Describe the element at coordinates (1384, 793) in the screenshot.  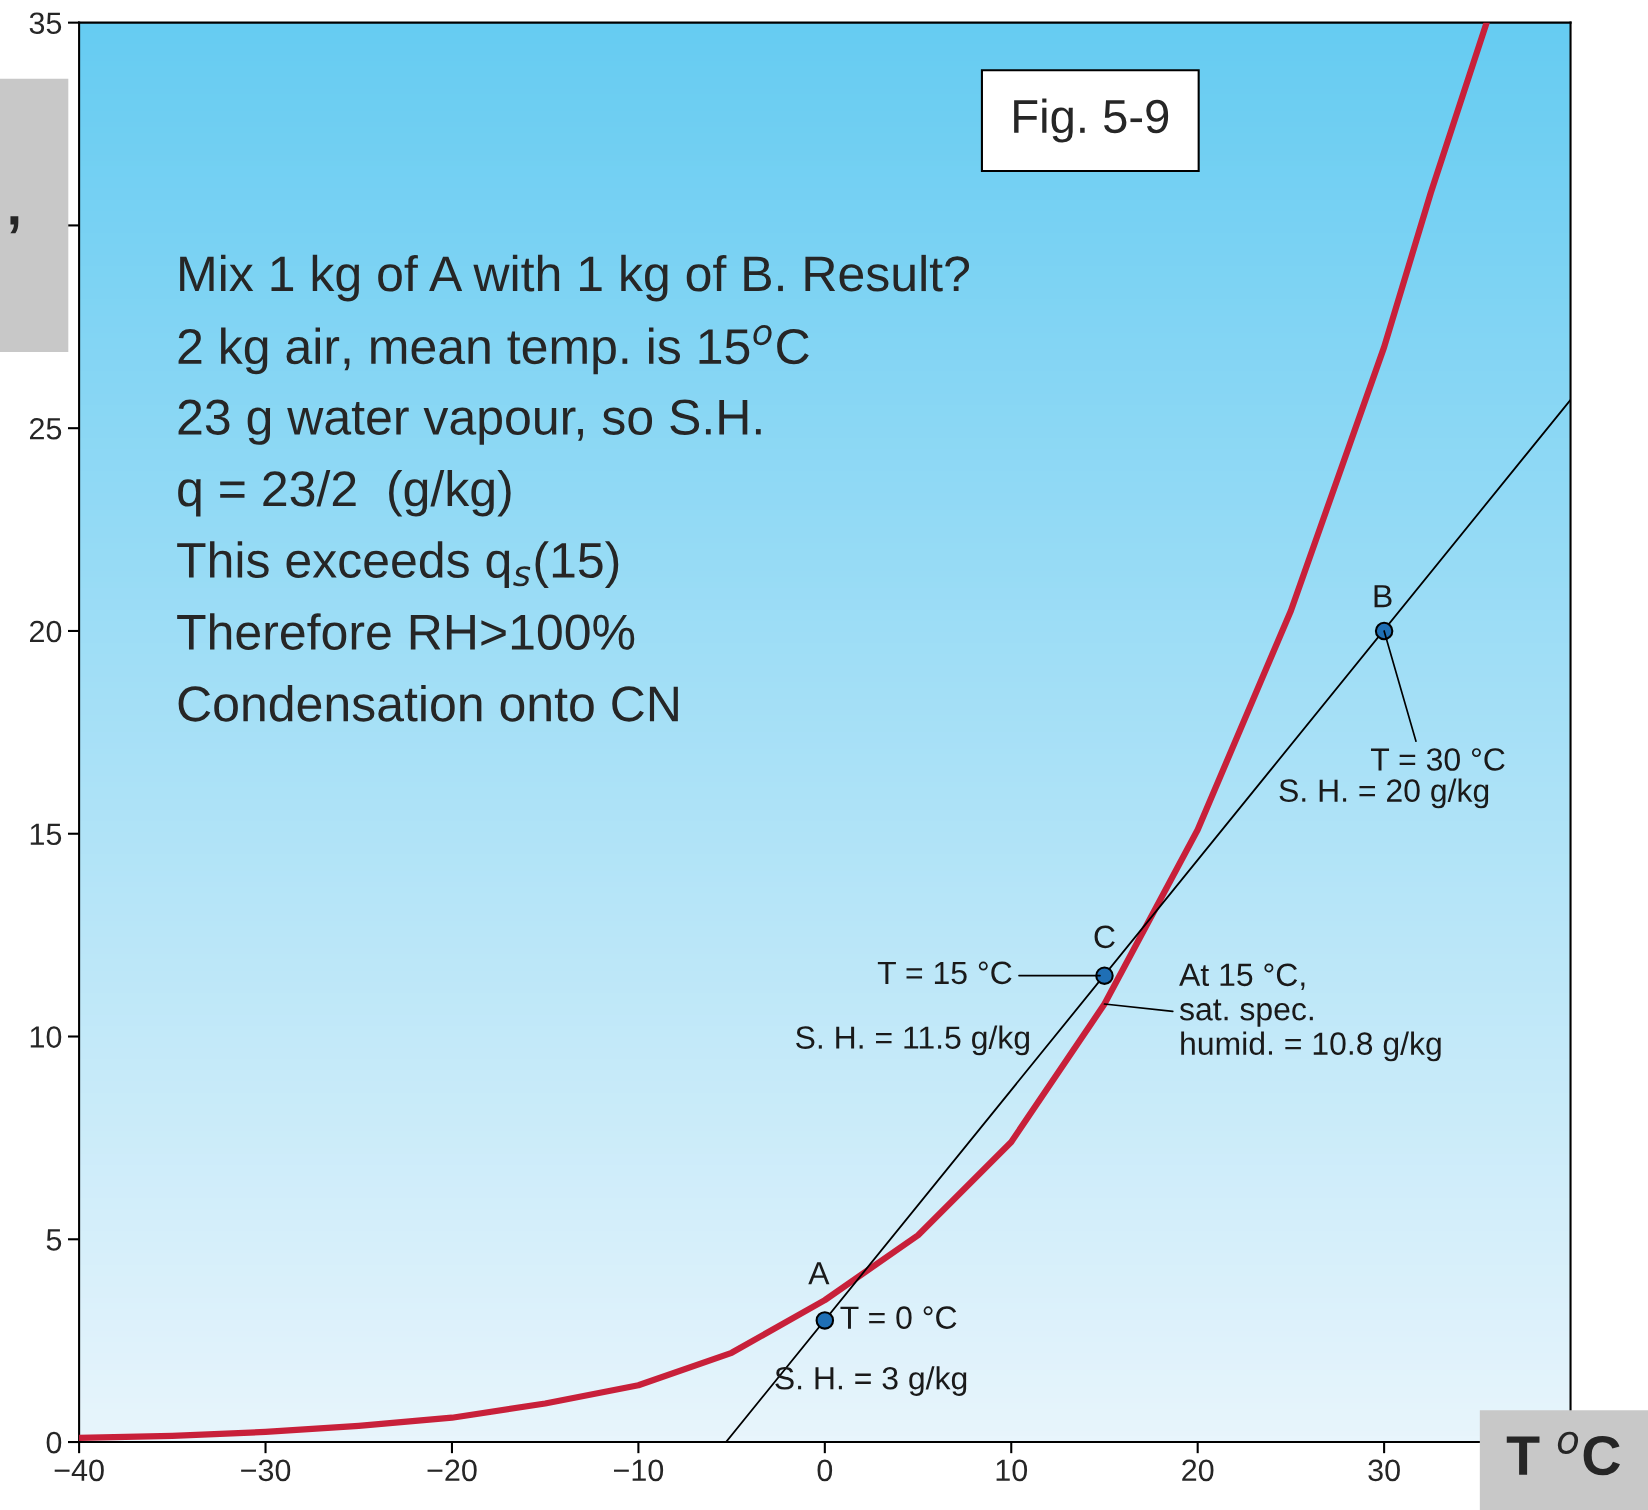
I see `annotation: S. H. = 20 g/kg` at that location.